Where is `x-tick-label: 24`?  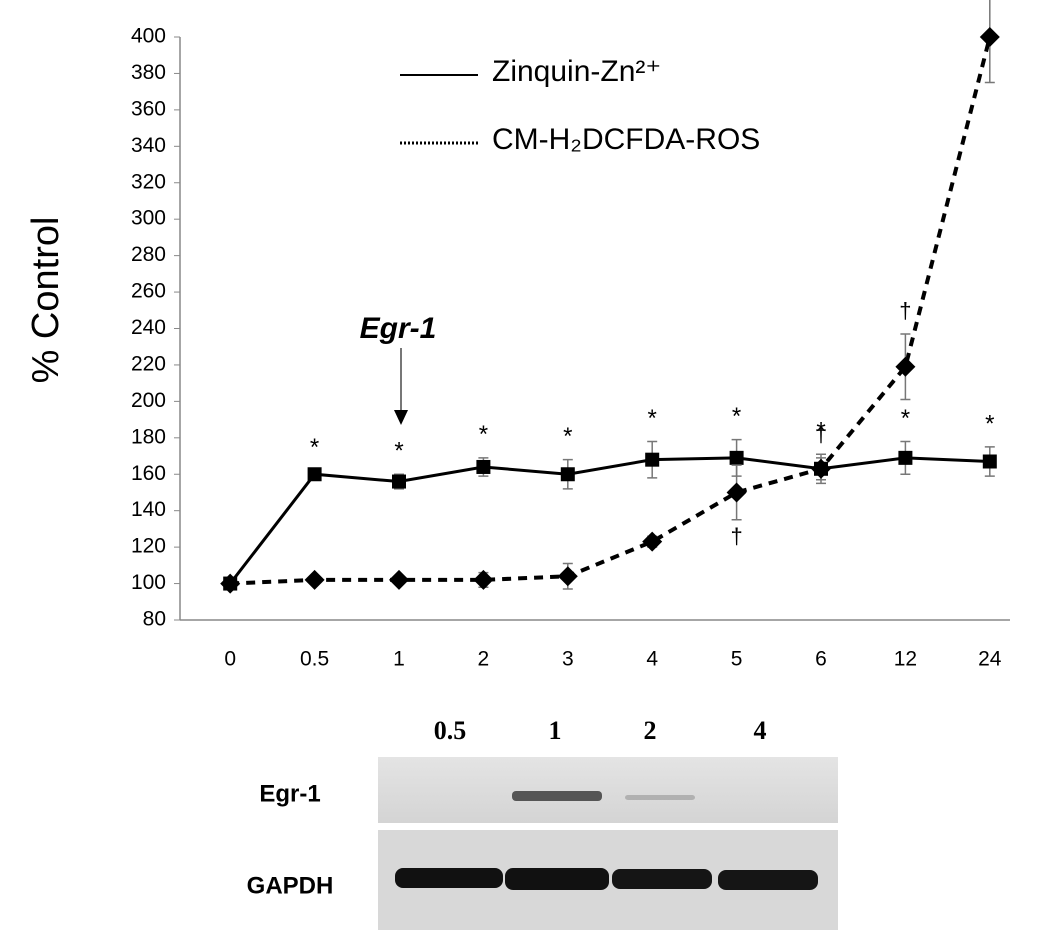 x-tick-label: 24 is located at coordinates (990, 659).